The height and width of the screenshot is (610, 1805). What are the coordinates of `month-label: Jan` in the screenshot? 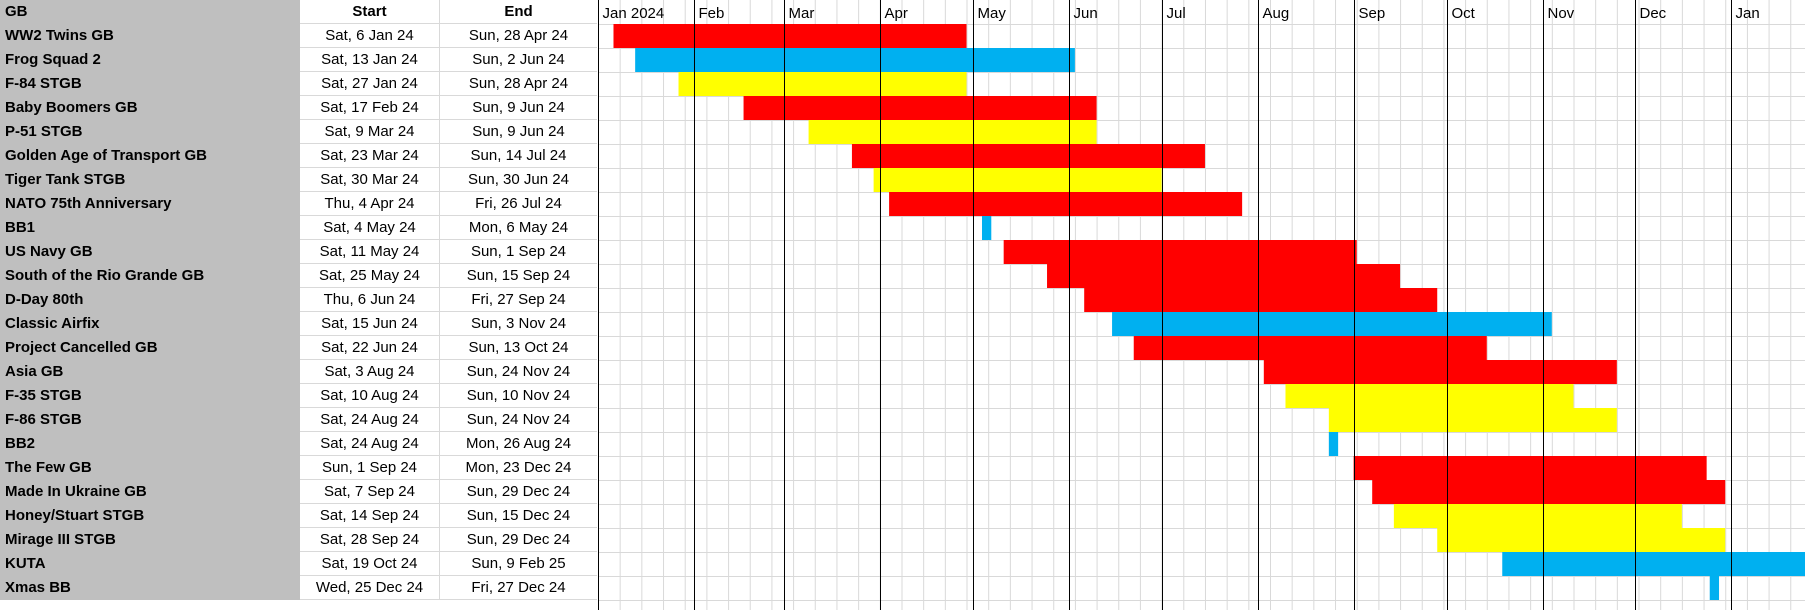 It's located at (1748, 13).